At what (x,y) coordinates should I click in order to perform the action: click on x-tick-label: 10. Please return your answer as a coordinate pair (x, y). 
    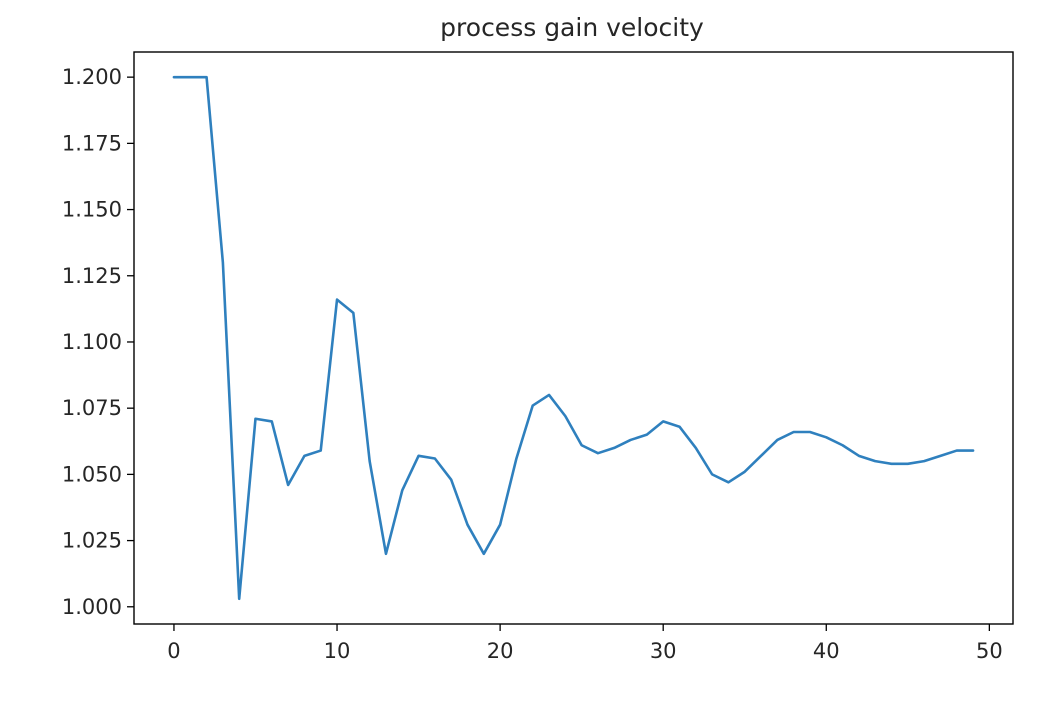
    Looking at the image, I should click on (337, 651).